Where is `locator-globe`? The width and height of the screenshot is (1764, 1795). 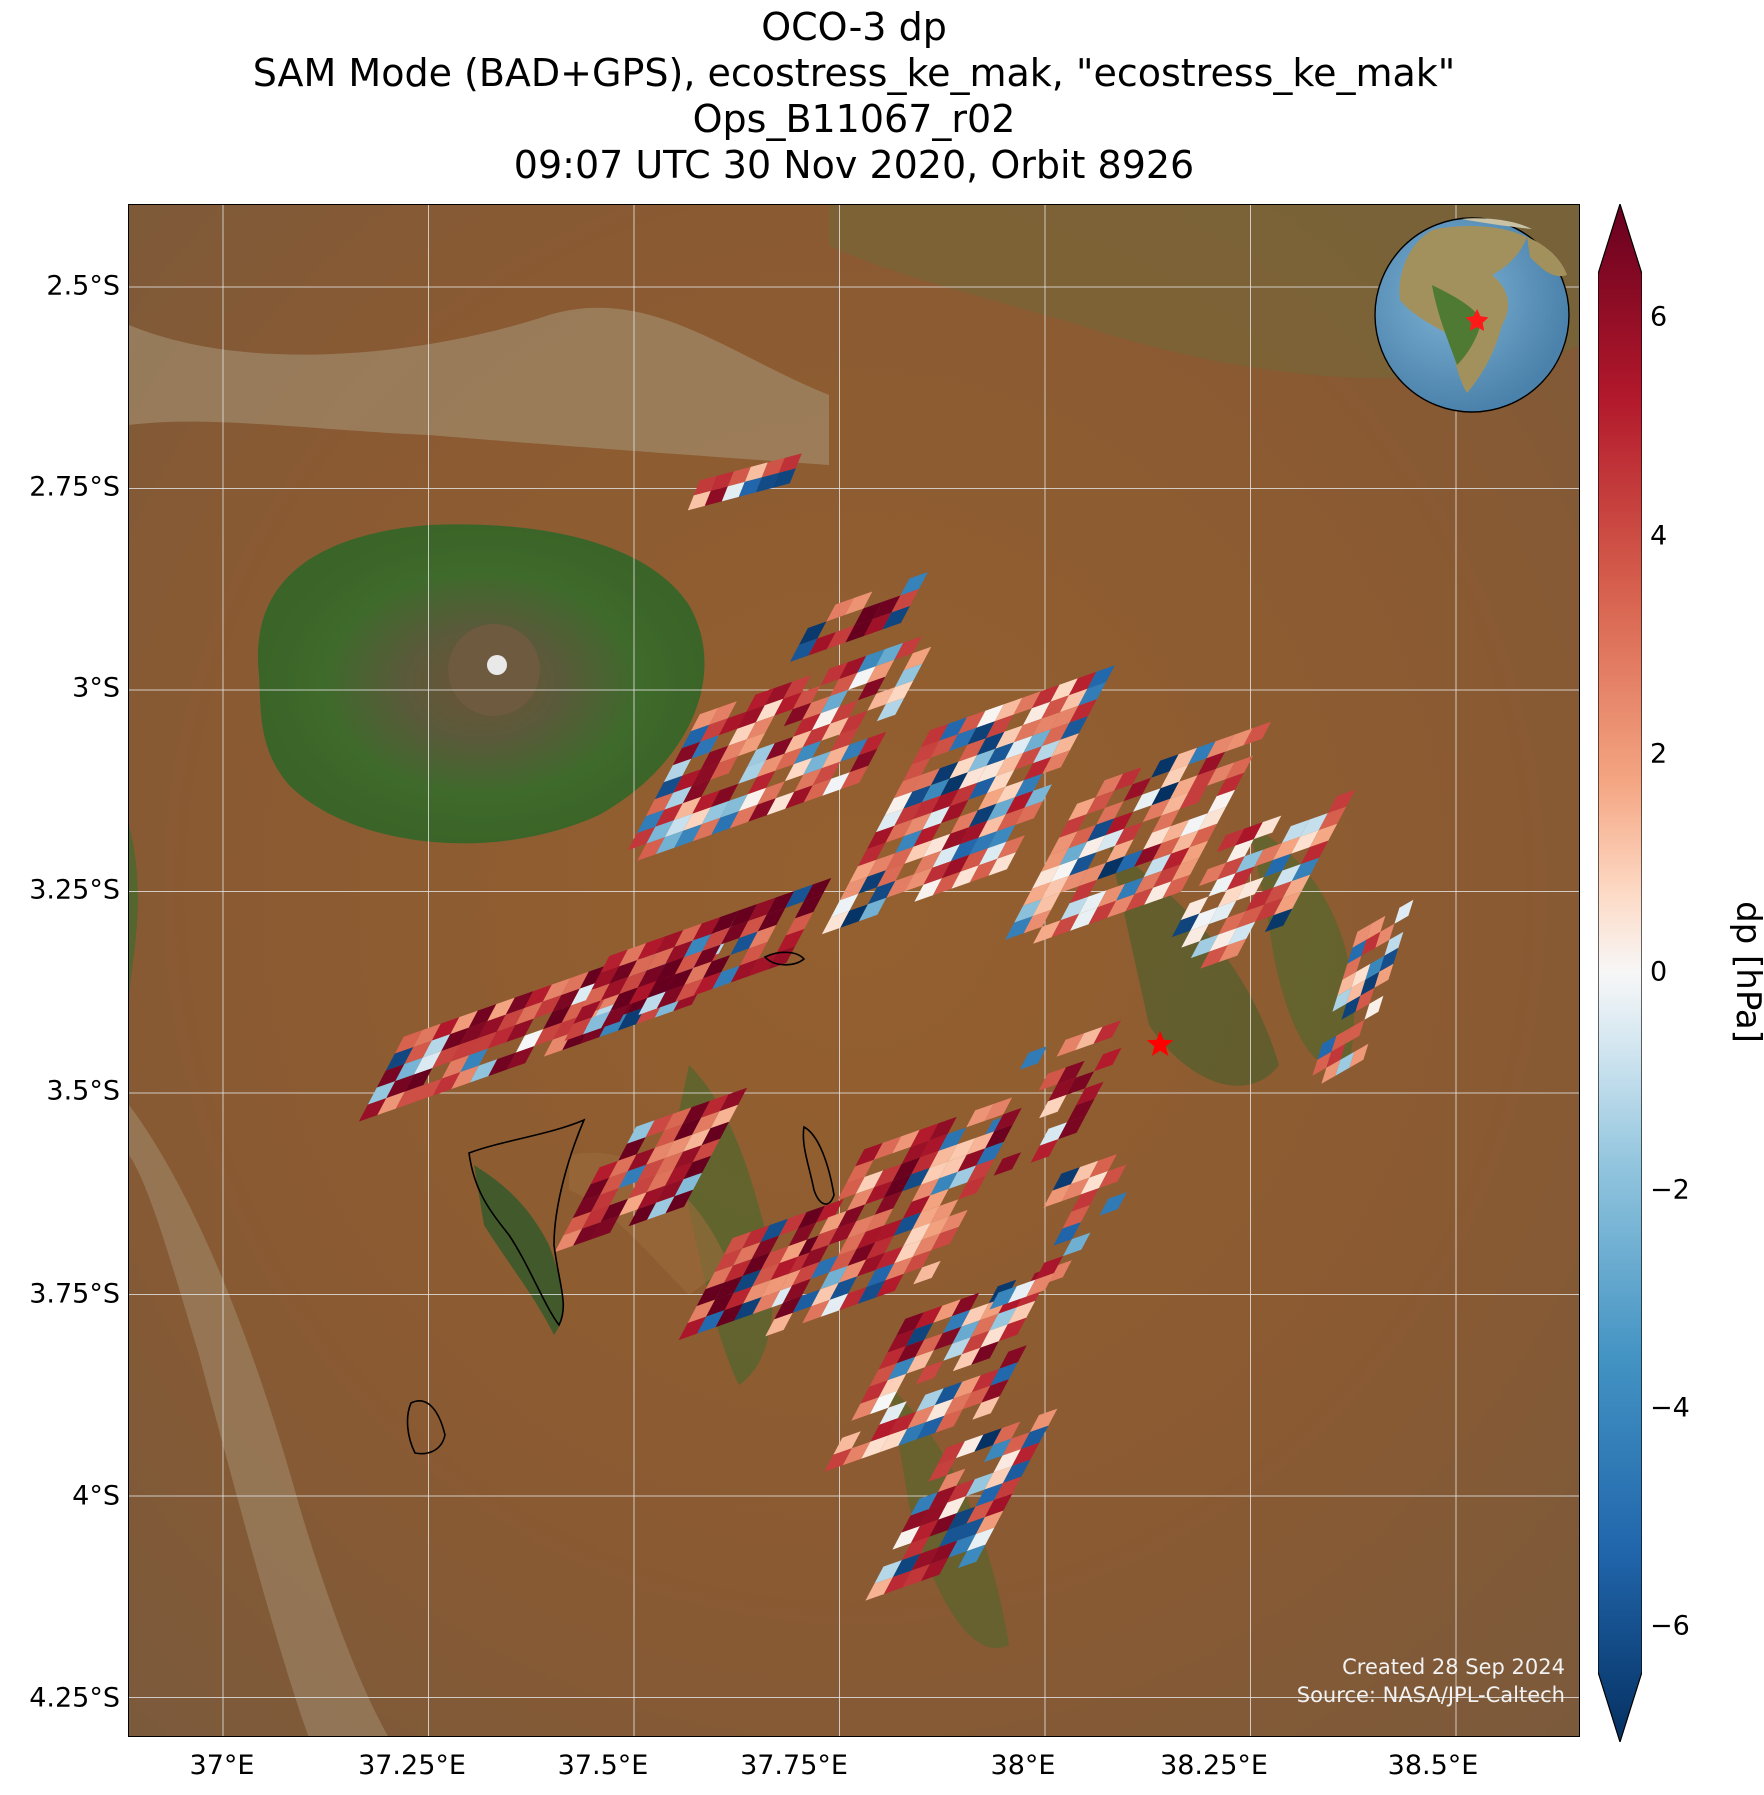
locator-globe is located at coordinates (1472, 315).